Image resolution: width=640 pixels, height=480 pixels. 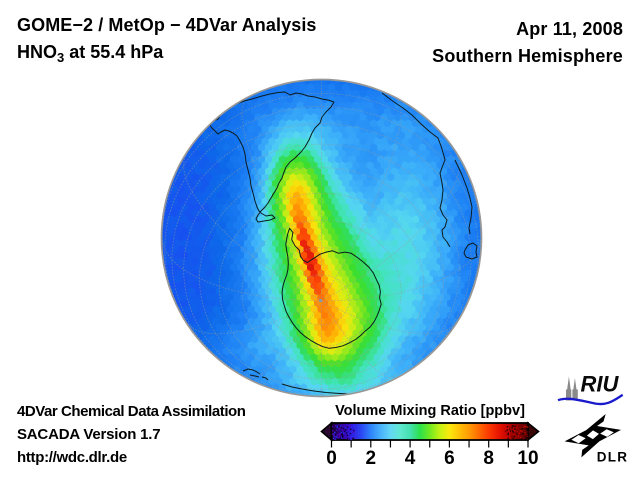 I want to click on svg-text: 4, so click(x=410, y=458).